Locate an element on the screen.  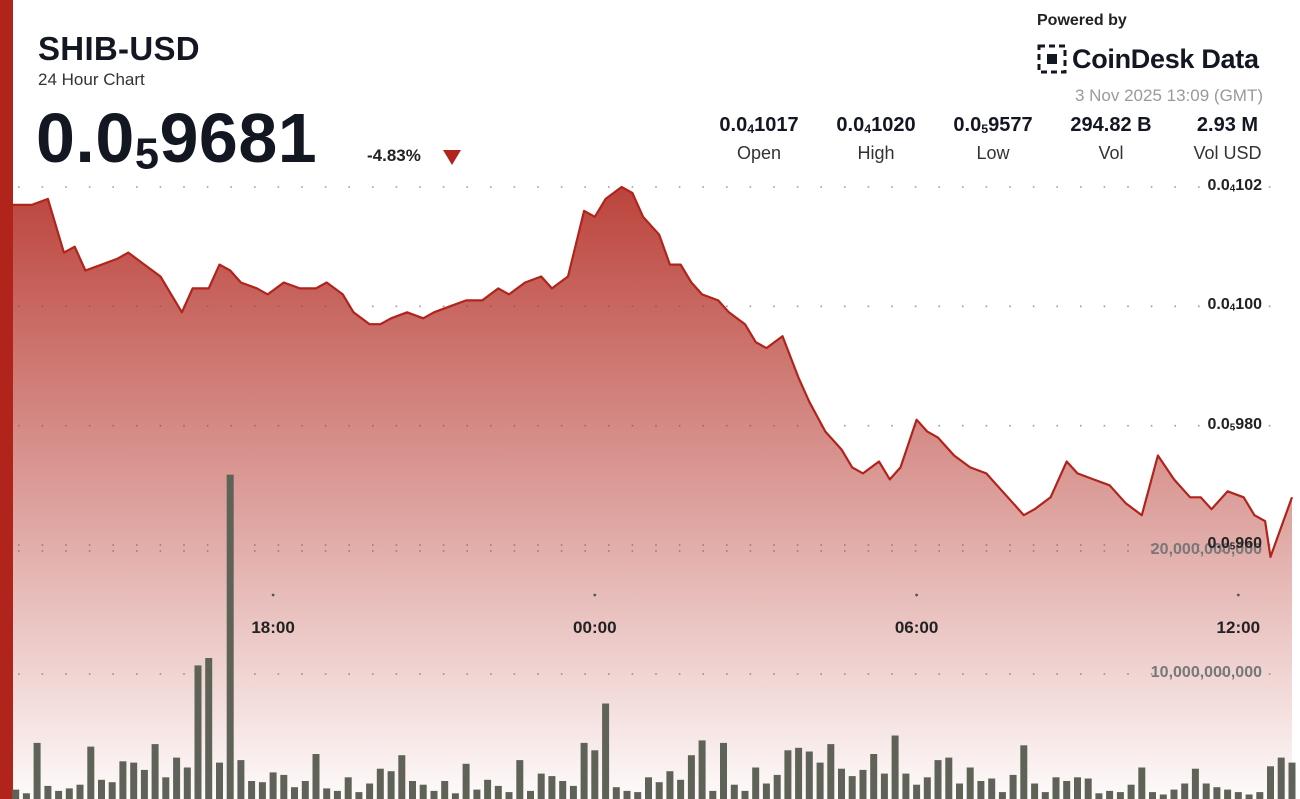
stat-label: Vol USD is located at coordinates (1227, 153).